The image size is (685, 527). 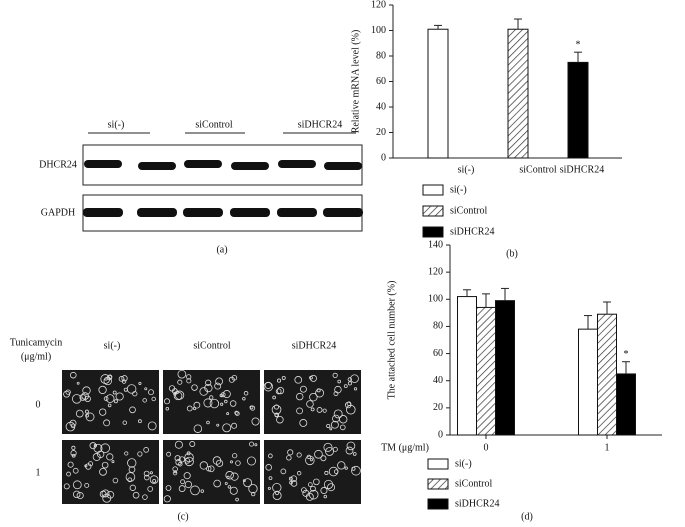 What do you see at coordinates (211, 436) in the screenshot?
I see `micrograph-images` at bounding box center [211, 436].